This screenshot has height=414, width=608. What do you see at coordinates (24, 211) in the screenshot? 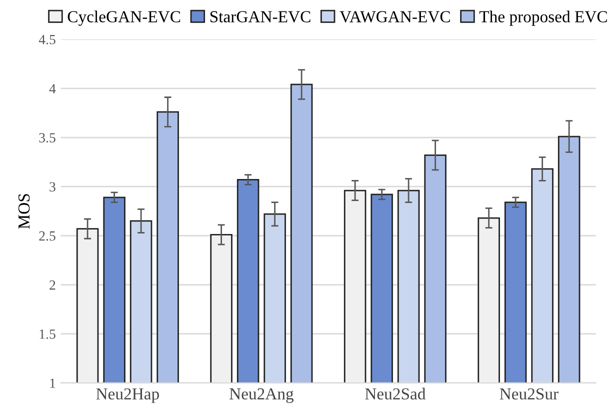
I see `y-axis-title: MOS` at bounding box center [24, 211].